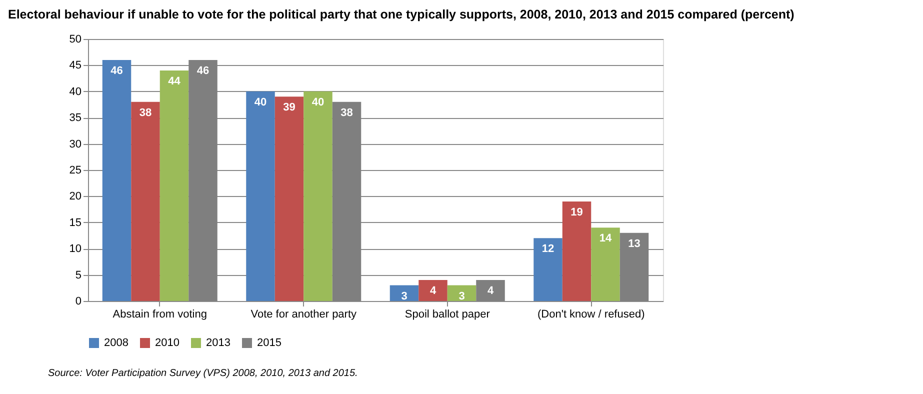 Image resolution: width=923 pixels, height=394 pixels. What do you see at coordinates (75, 222) in the screenshot?
I see `y-tick-label: 15` at bounding box center [75, 222].